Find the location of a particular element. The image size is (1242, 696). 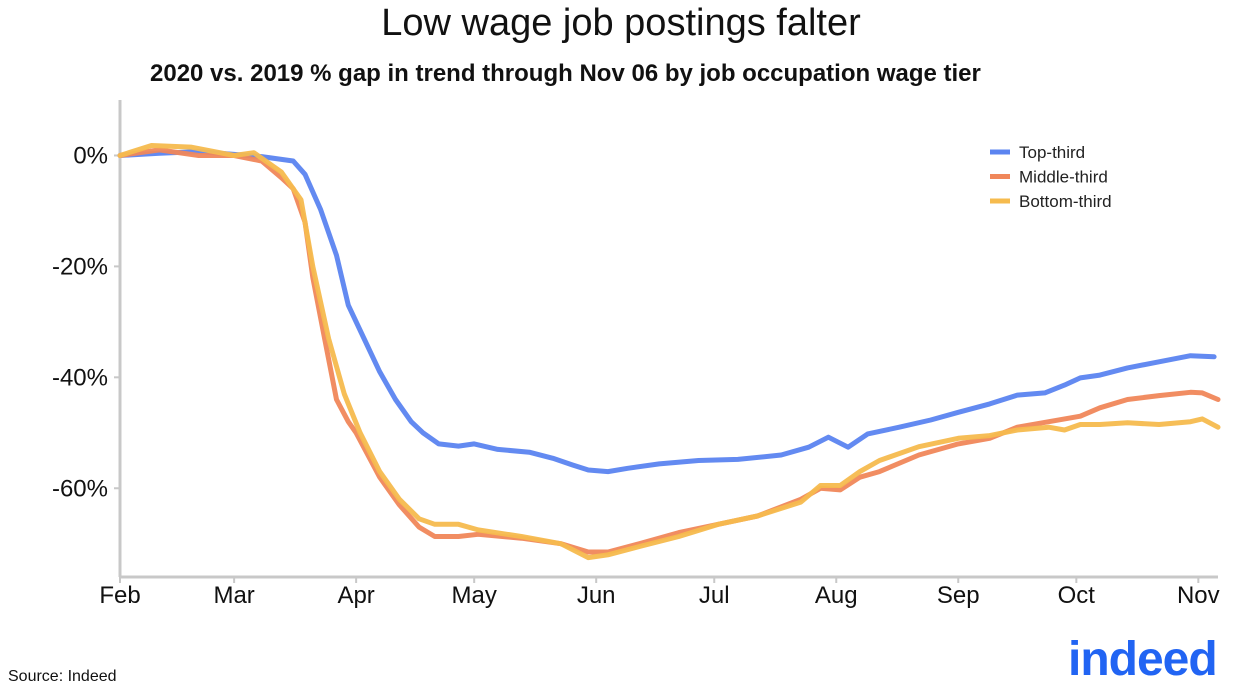

legend-label: Bottom-third is located at coordinates (1065, 201).